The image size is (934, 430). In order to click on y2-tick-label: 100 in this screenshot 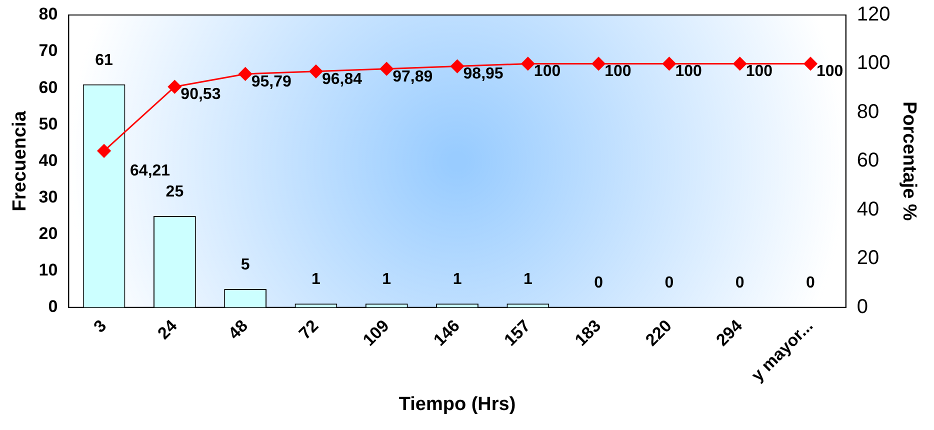, I will do `click(873, 63)`.